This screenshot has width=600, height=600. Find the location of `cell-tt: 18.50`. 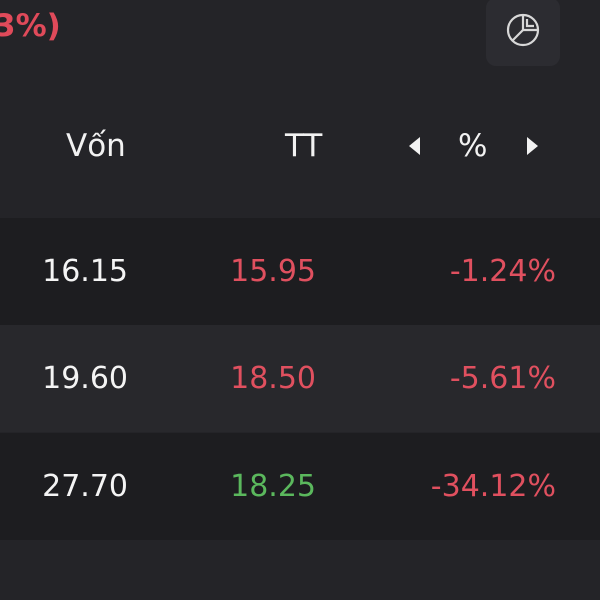

cell-tt: 18.50 is located at coordinates (273, 378).